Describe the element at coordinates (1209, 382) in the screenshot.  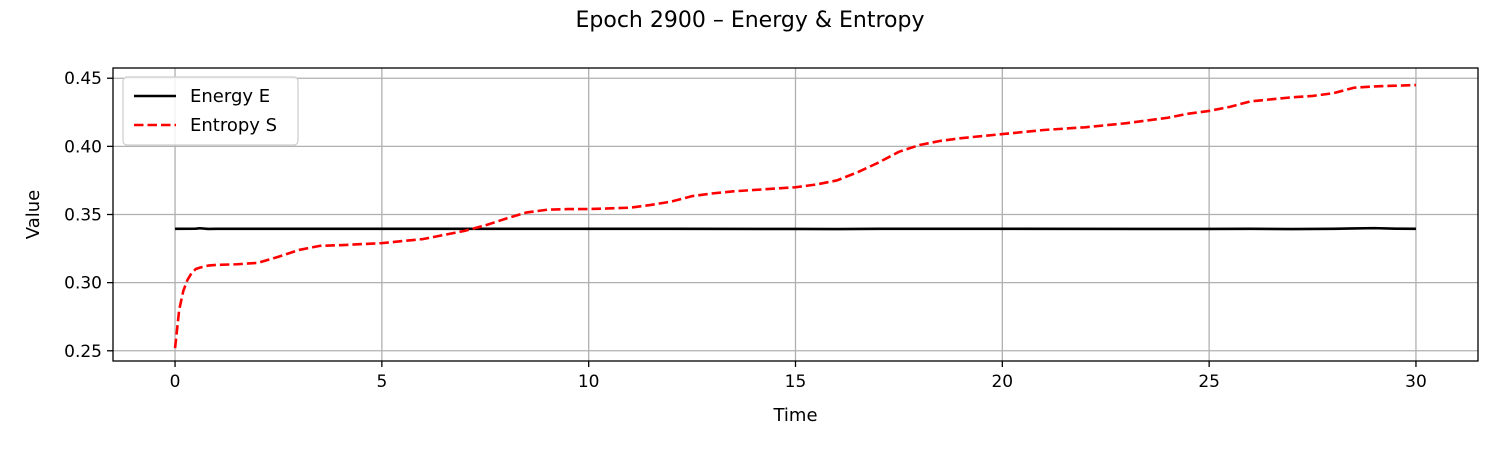
I see `x-tick-label-5: 25` at that location.